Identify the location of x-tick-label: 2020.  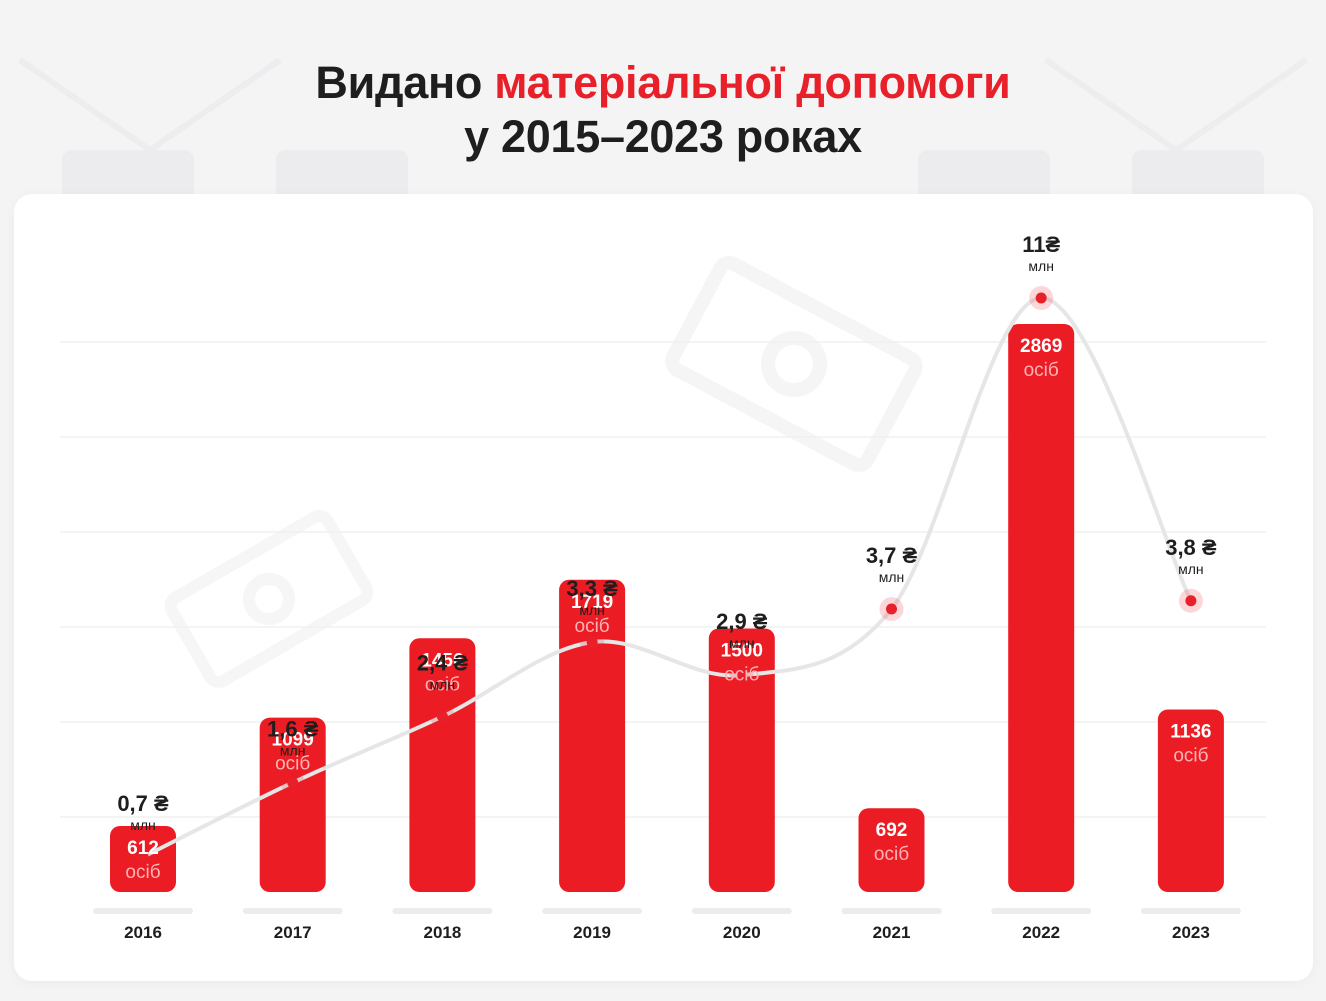
(742, 932).